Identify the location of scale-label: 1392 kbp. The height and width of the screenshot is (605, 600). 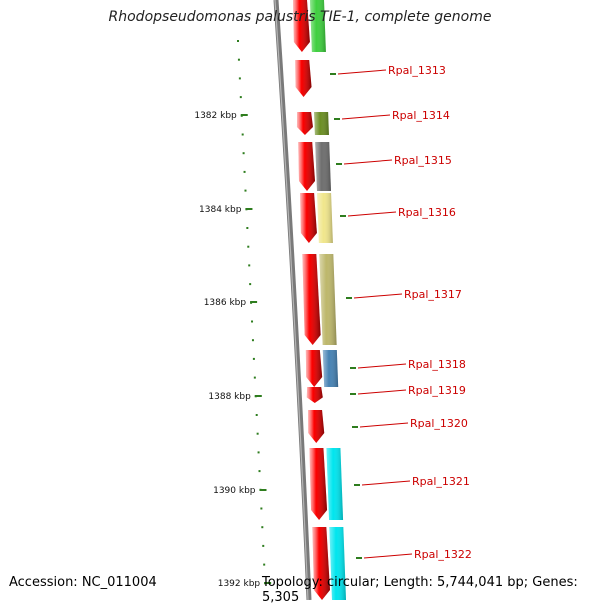
(239, 584).